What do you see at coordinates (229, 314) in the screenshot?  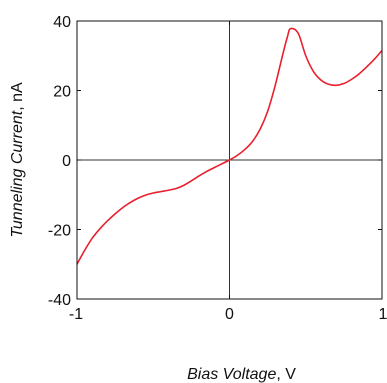 I see `x-tick-label: 0` at bounding box center [229, 314].